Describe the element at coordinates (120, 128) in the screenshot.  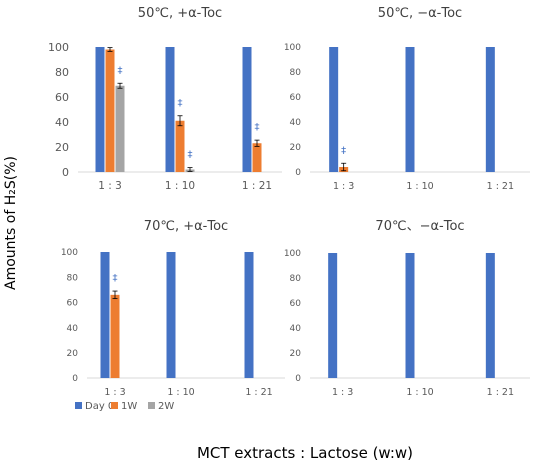
I see `bar-2w` at that location.